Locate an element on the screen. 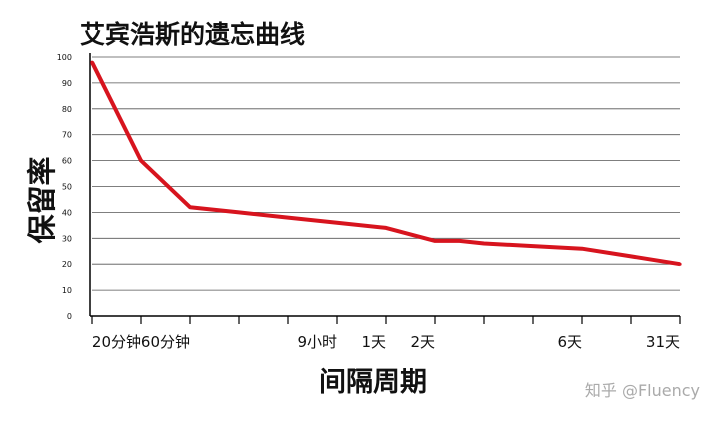 Image resolution: width=720 pixels, height=421 pixels. watermark: 知乎 @Fluency is located at coordinates (642, 390).